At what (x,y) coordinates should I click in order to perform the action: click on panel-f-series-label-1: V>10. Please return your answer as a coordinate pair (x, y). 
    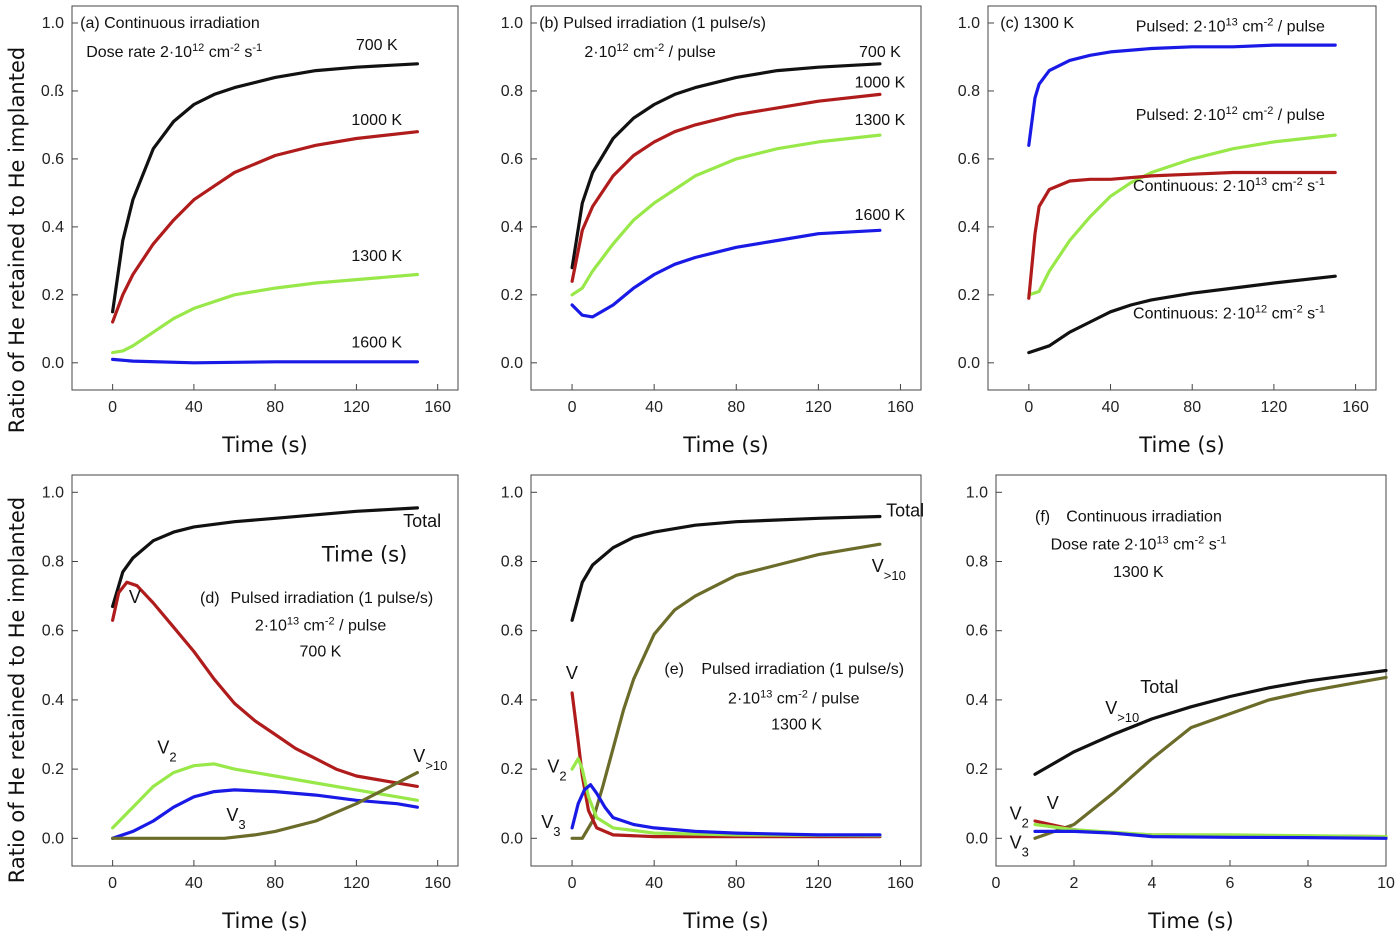
    Looking at the image, I should click on (1122, 711).